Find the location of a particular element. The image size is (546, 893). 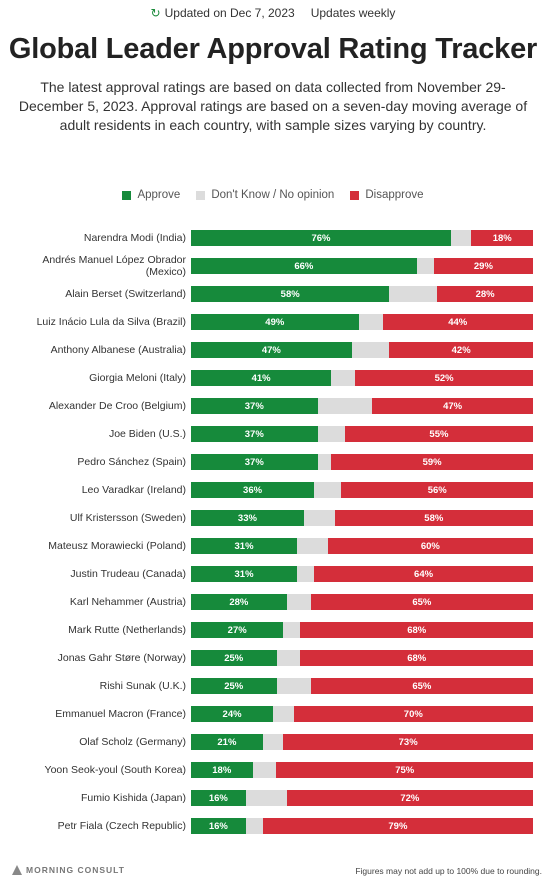

leader-label: Ulf Kristersson (Sweden) is located at coordinates (127, 518).